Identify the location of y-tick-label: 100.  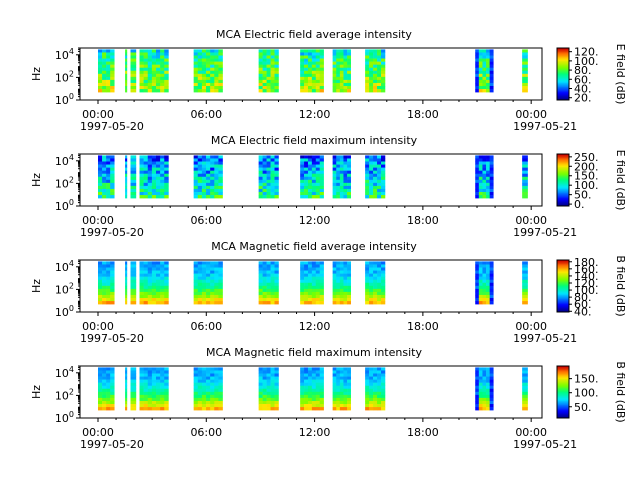
(64, 311).